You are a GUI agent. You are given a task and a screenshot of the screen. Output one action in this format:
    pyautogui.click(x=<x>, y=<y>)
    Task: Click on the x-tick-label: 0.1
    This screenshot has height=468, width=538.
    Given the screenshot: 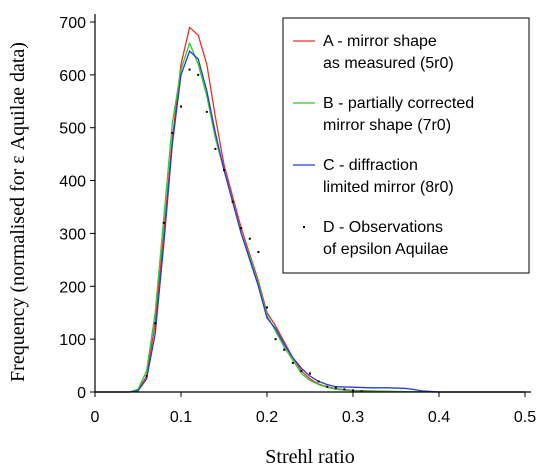 What is the action you would take?
    pyautogui.click(x=181, y=417)
    